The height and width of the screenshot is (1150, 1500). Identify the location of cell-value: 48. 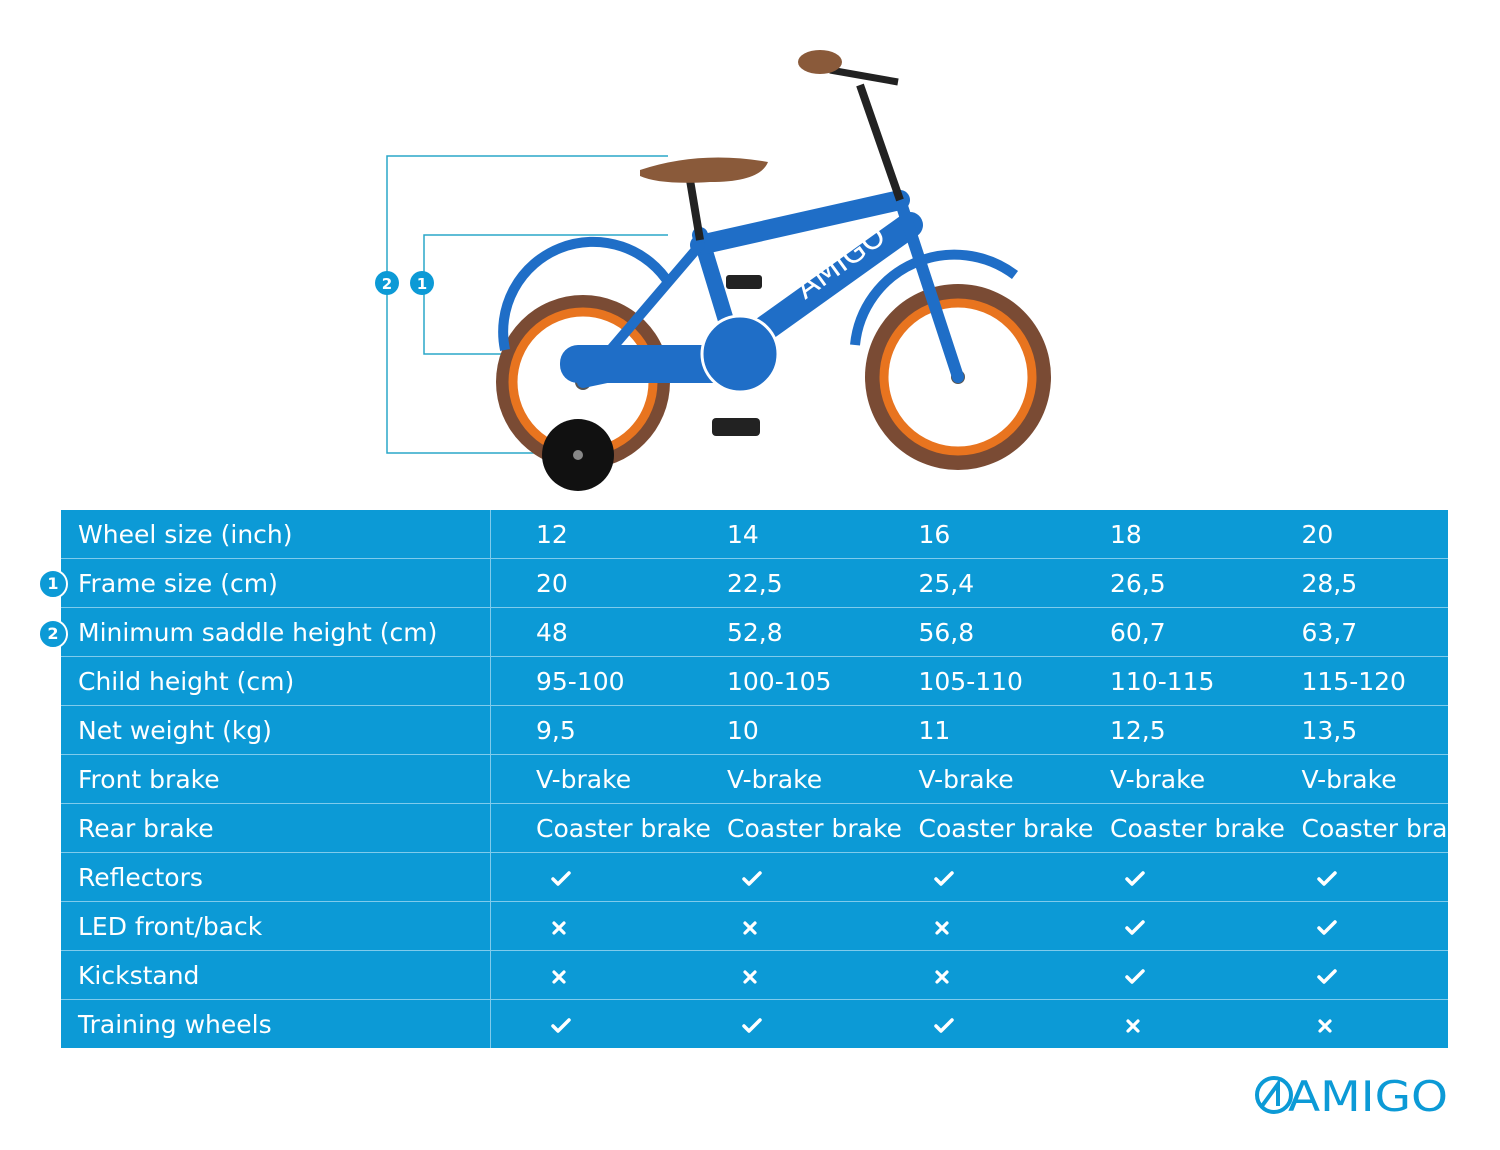
(586, 632).